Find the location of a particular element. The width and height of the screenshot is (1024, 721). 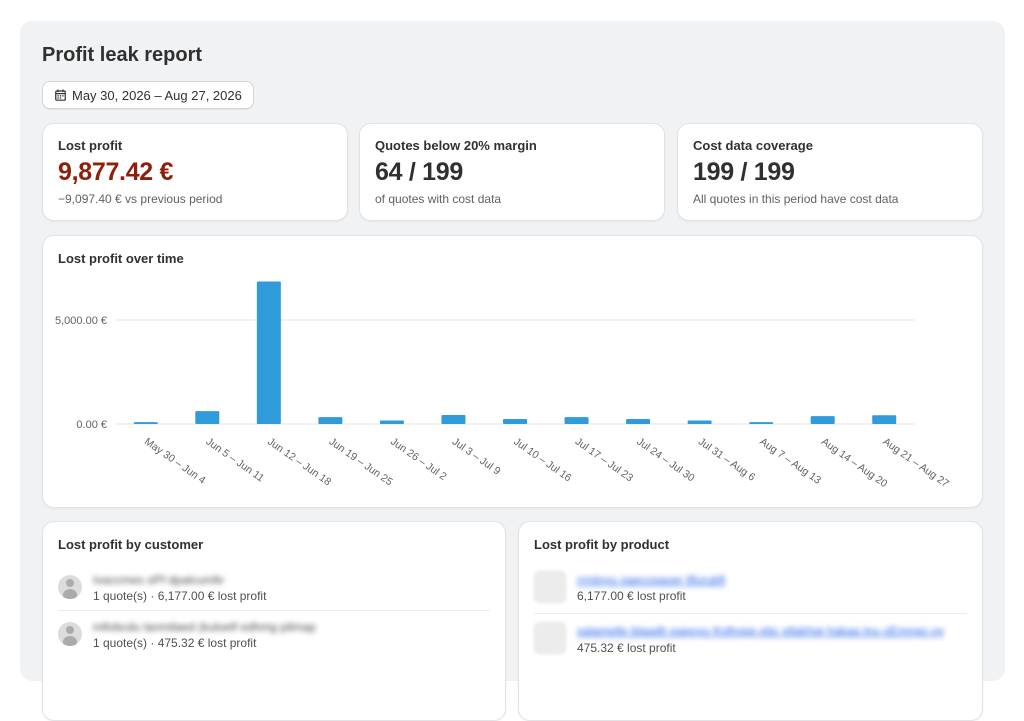

x-tick-label: Jun 19 – Jun 25 is located at coordinates (361, 462).